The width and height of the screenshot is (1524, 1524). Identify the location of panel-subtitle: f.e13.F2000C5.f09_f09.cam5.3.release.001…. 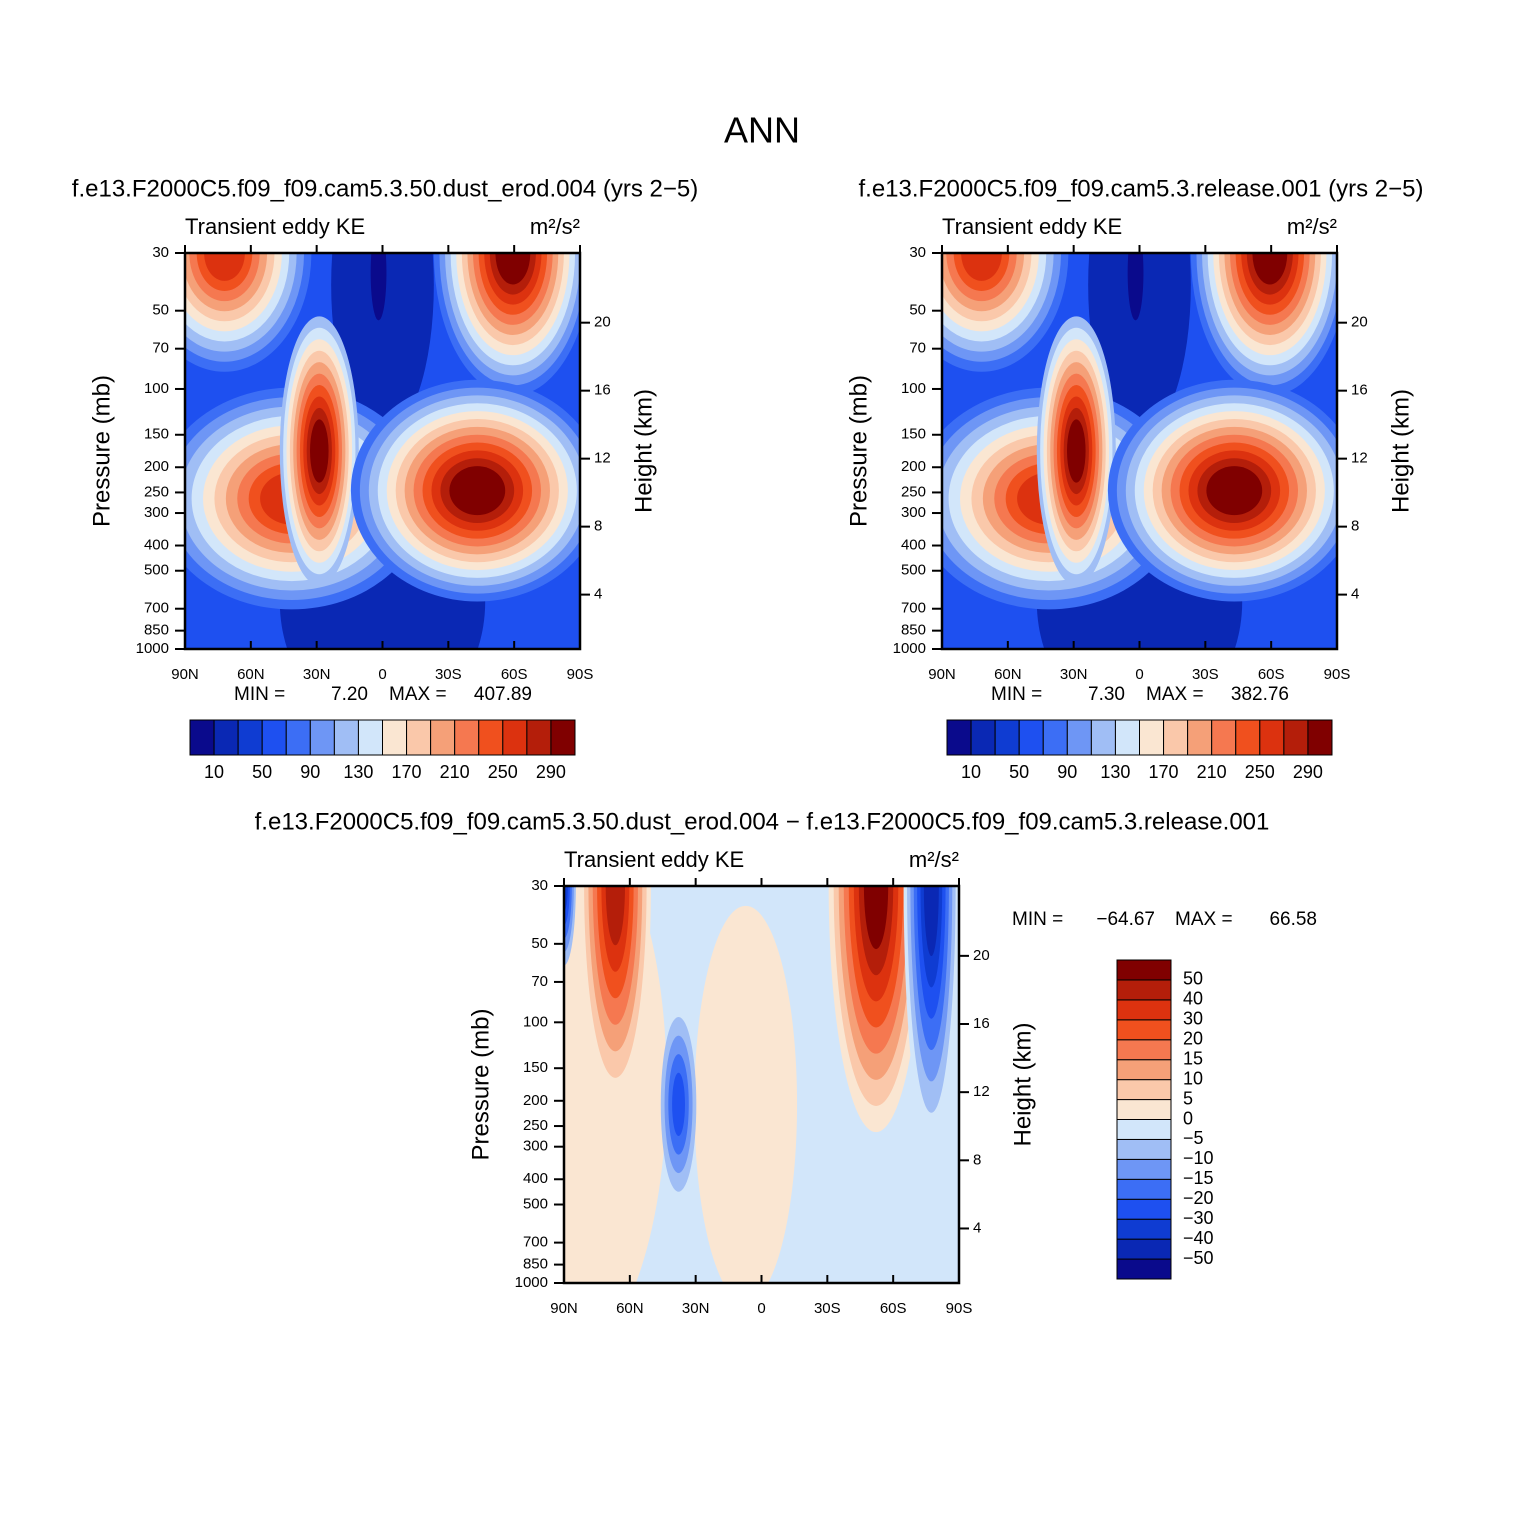
(1140, 188).